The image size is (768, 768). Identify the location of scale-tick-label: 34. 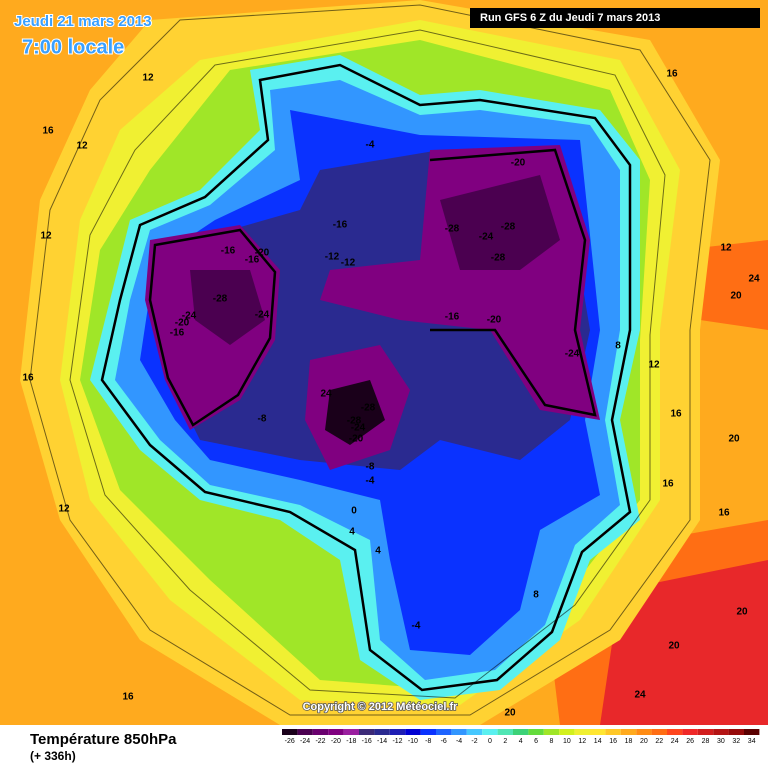
(752, 741).